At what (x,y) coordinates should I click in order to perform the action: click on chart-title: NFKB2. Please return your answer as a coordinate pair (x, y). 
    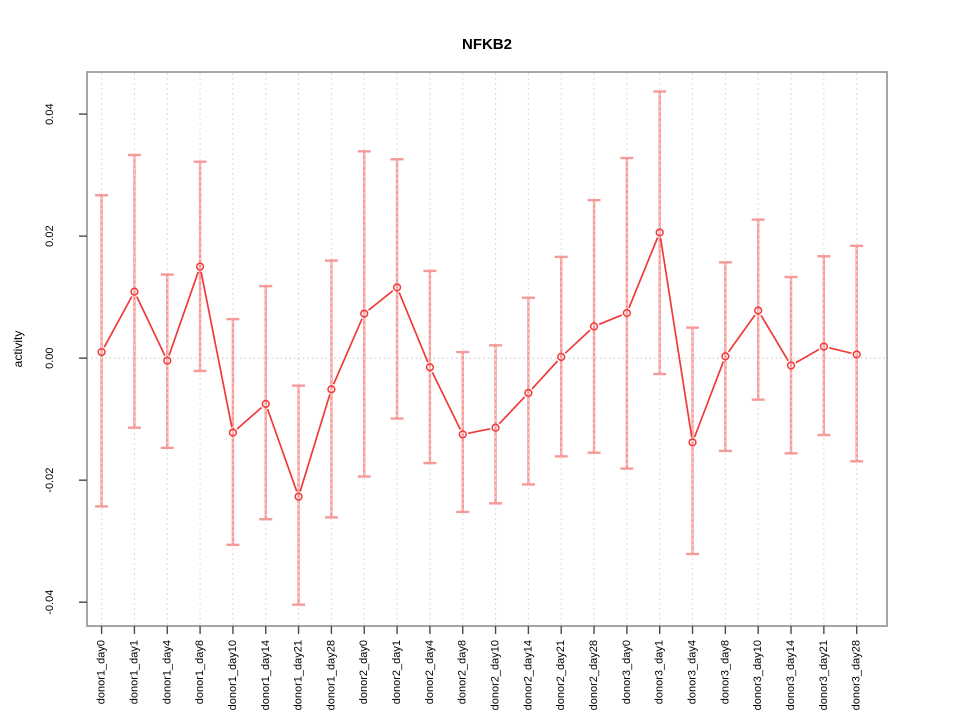
    Looking at the image, I should click on (487, 44).